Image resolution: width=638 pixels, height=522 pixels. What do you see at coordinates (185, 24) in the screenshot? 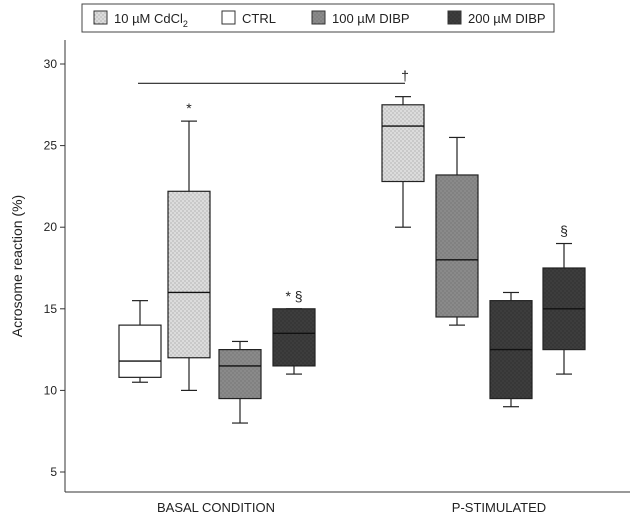
I see `legend-label-subscript: 2` at bounding box center [185, 24].